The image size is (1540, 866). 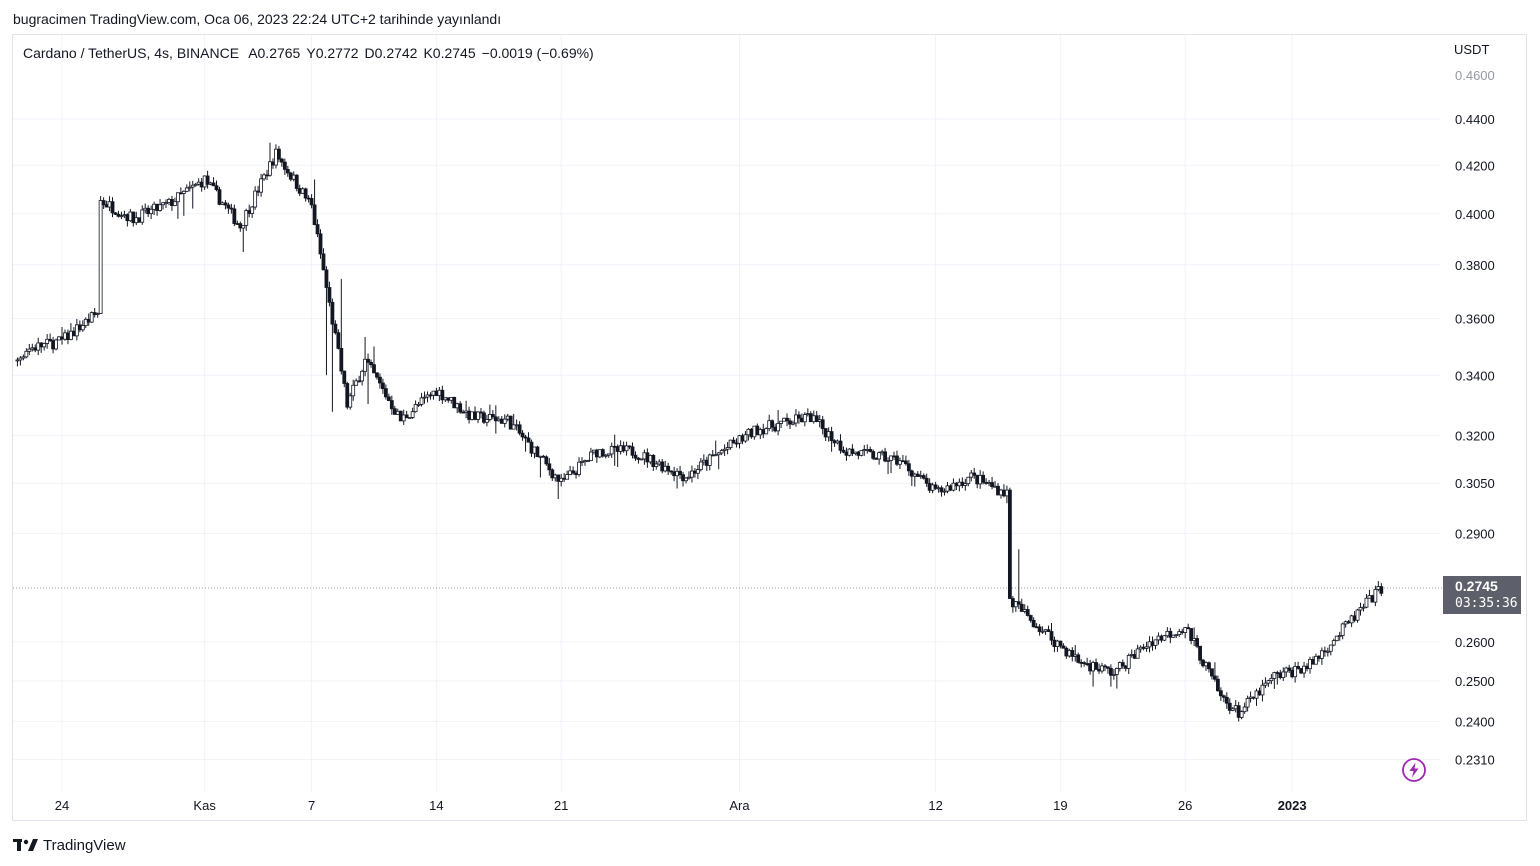 What do you see at coordinates (131, 53) in the screenshot?
I see `symbol-name: Cardano / TetherUS, 4s, BINANCE` at bounding box center [131, 53].